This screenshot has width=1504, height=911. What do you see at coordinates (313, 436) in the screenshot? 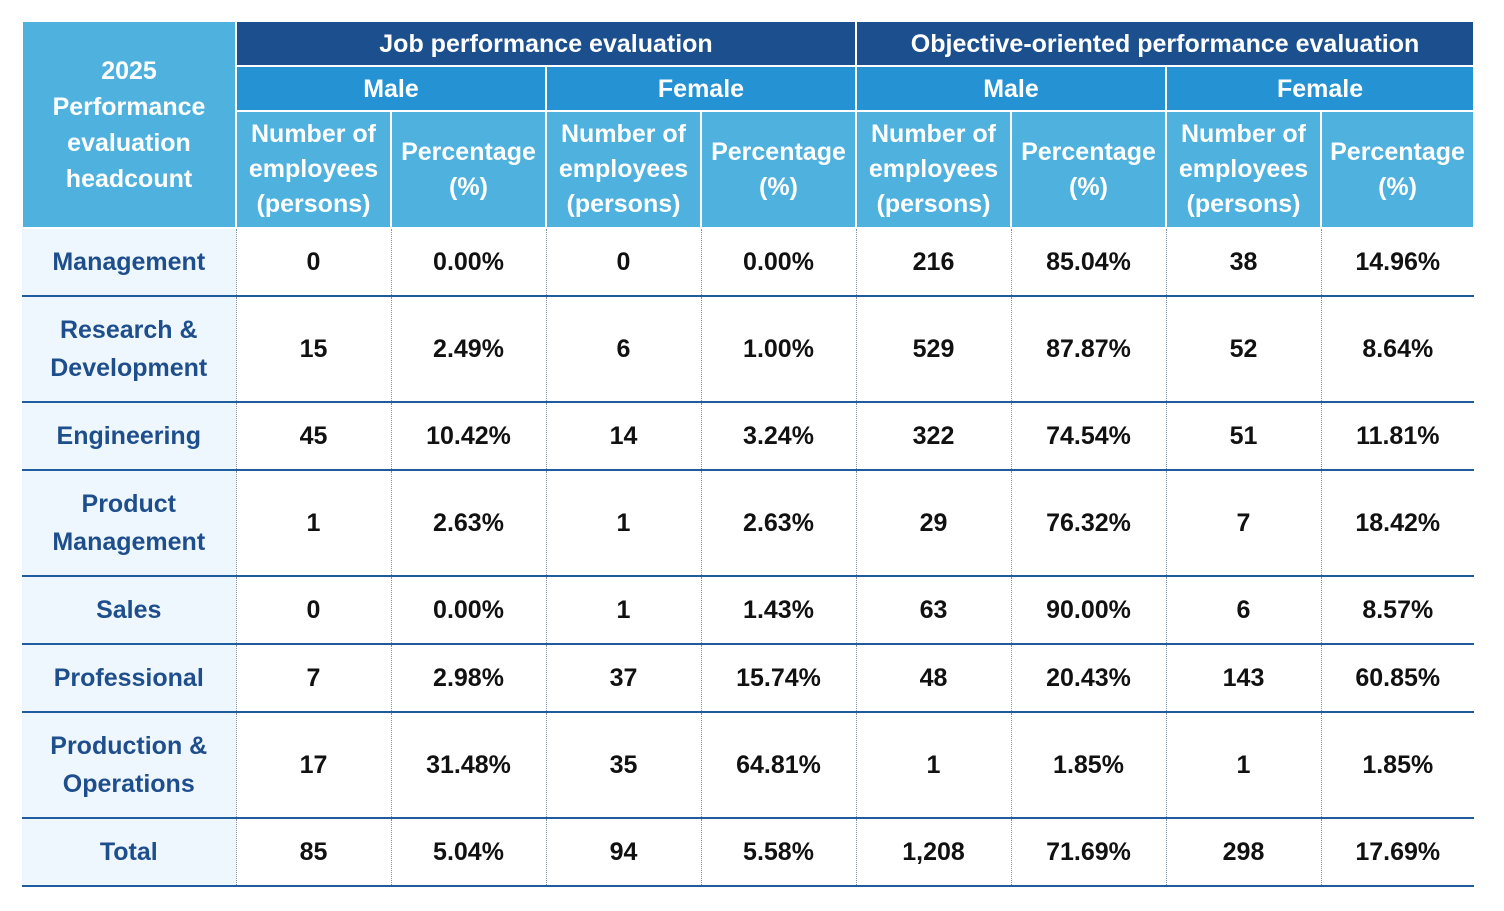
I see `cell: 45` at bounding box center [313, 436].